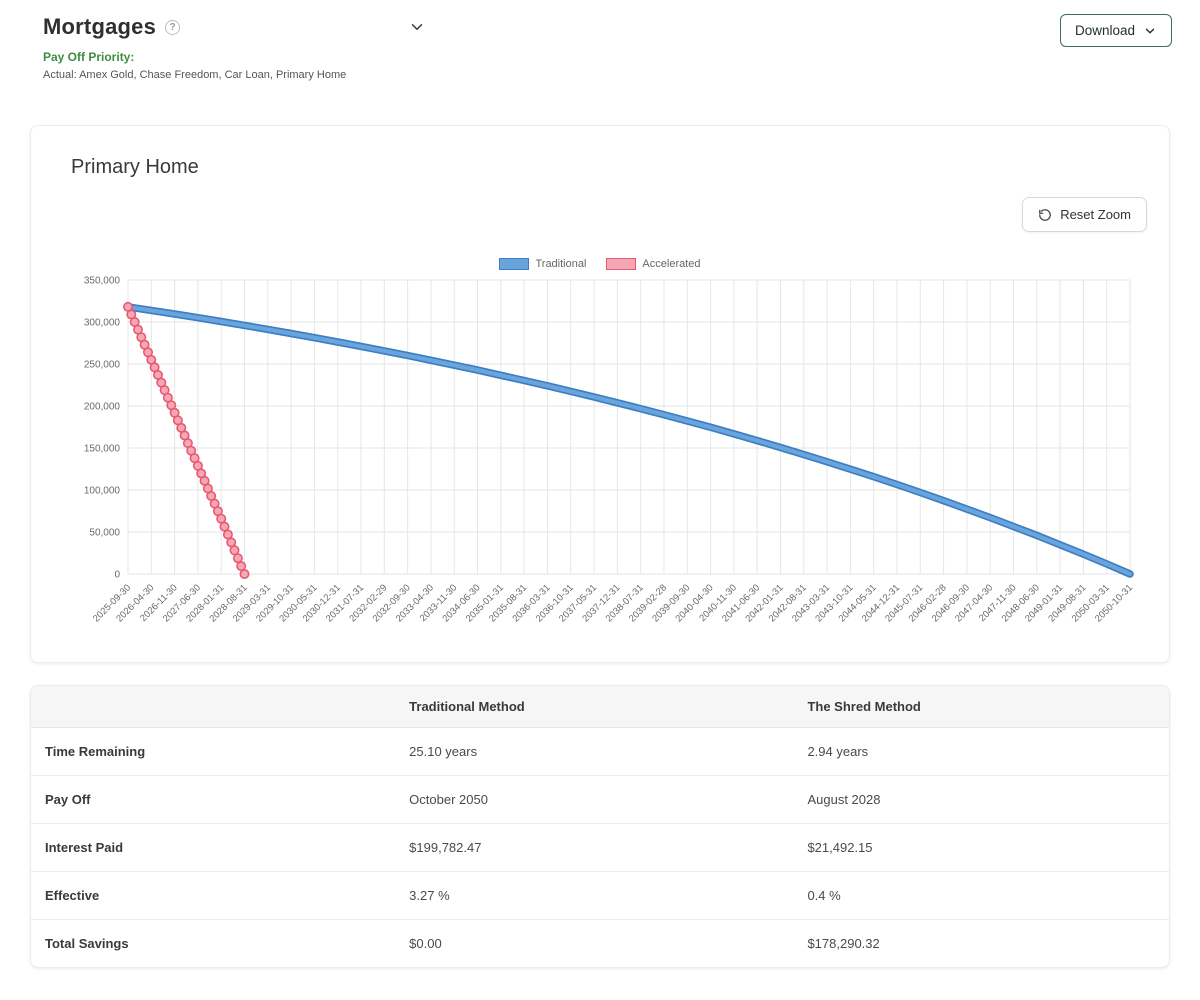  Describe the element at coordinates (594, 799) in the screenshot. I see `traditional-value: October 2050` at that location.